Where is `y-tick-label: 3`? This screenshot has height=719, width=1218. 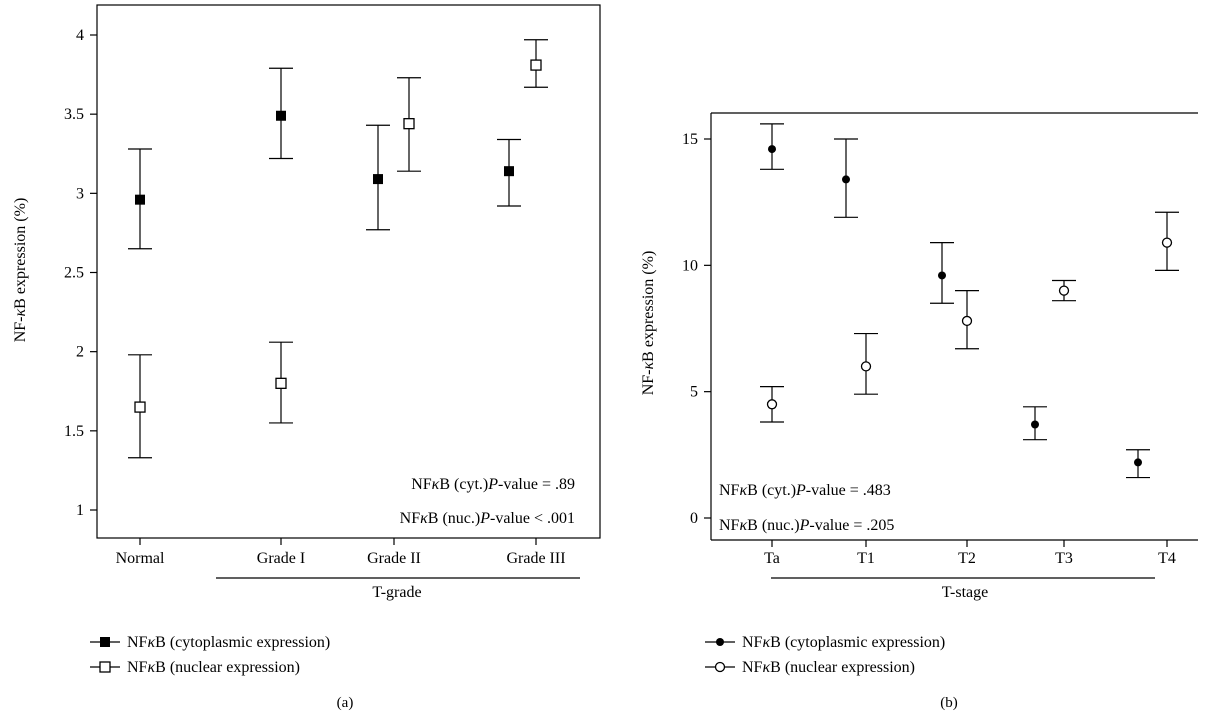
y-tick-label: 3 is located at coordinates (80, 193).